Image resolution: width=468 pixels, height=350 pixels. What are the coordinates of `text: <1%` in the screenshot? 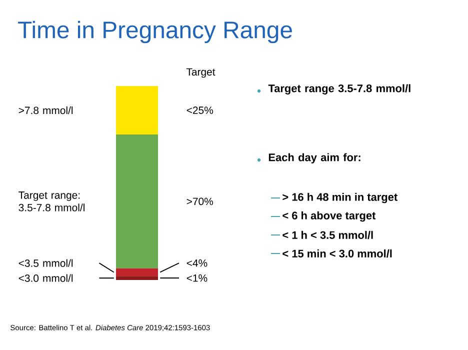 It's located at (197, 278).